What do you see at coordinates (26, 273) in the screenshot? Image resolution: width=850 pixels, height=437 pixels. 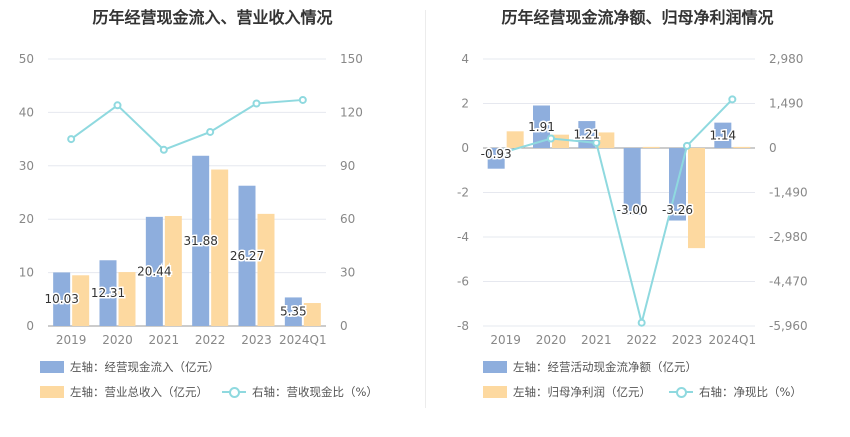 I see `y-left-tick-label: 10` at bounding box center [26, 273].